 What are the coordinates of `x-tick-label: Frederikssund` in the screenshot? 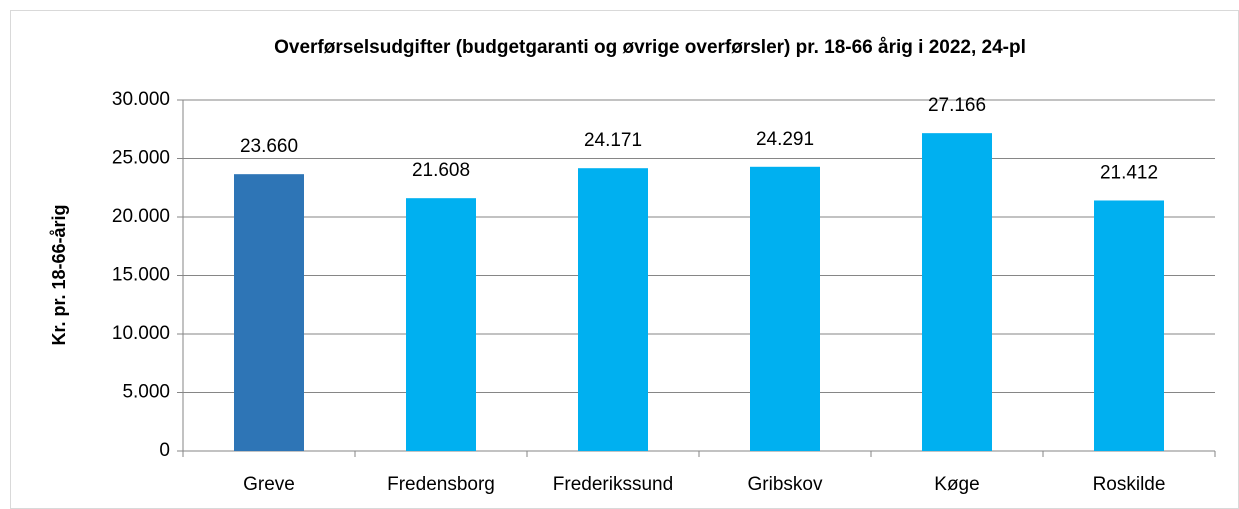 It's located at (613, 484).